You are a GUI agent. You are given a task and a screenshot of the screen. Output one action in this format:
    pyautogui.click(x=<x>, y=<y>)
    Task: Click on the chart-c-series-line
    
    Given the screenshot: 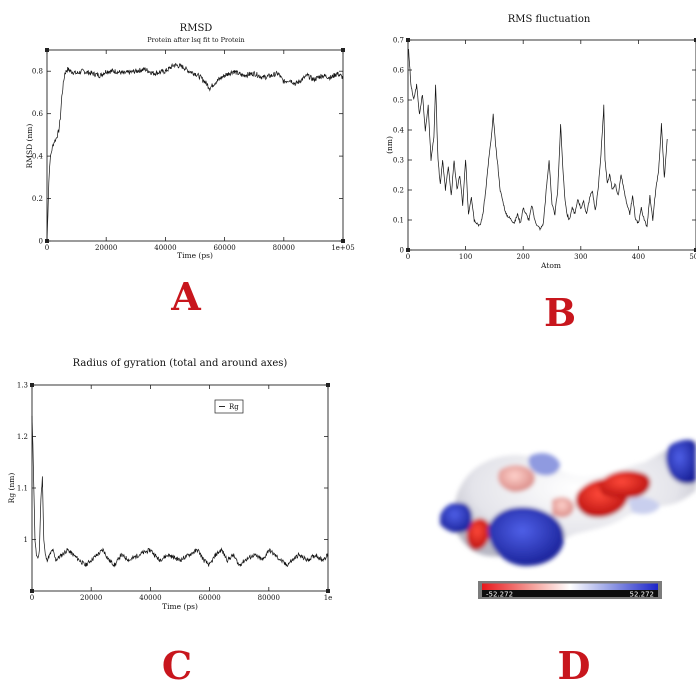 What is the action you would take?
    pyautogui.click(x=180, y=491)
    